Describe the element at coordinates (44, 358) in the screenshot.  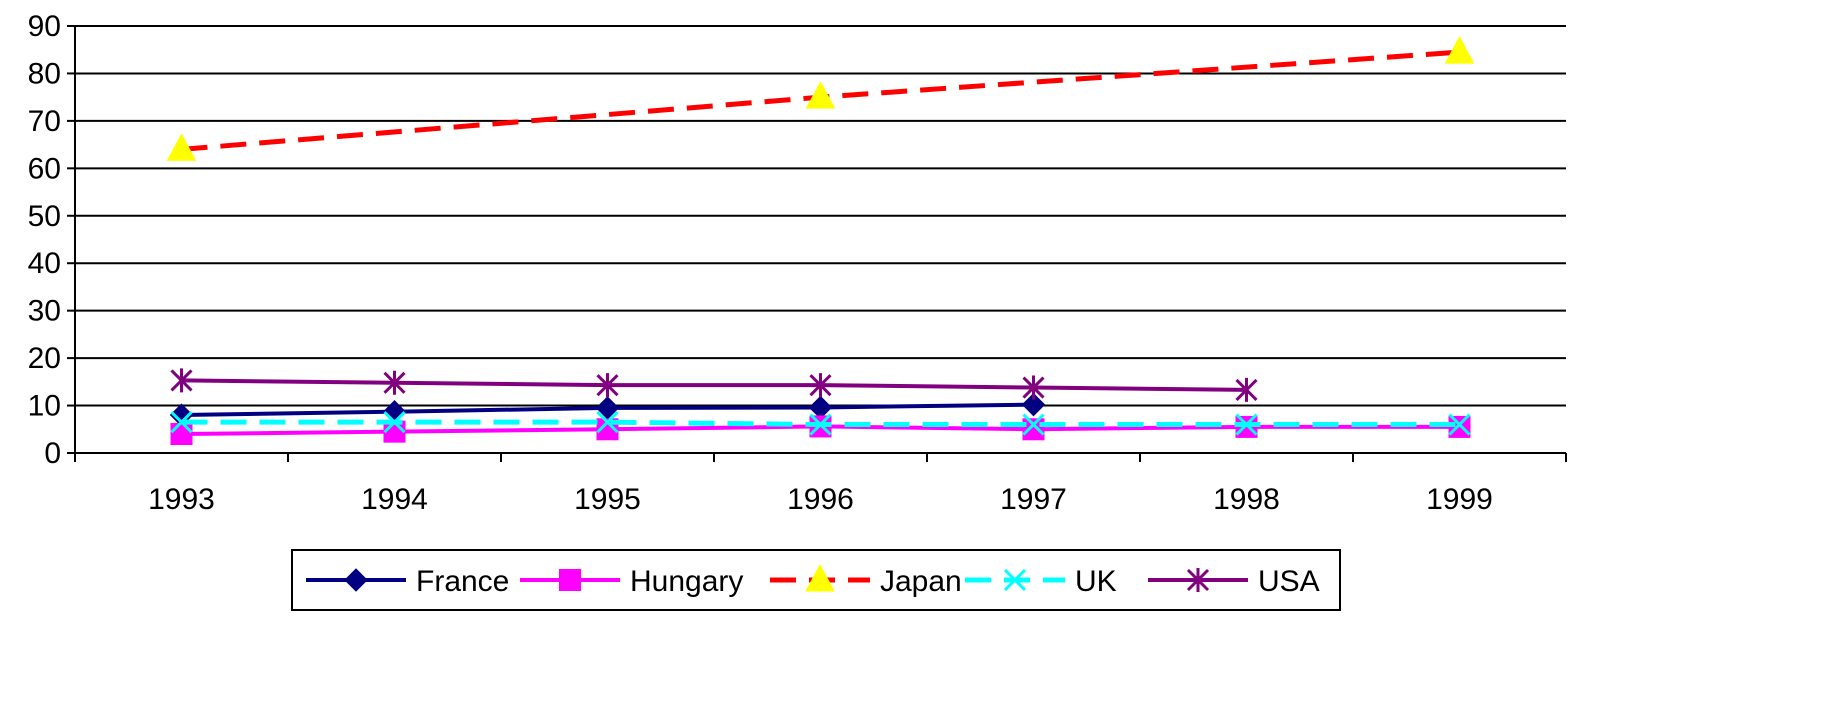
I see `y-tick-label: 20` at that location.